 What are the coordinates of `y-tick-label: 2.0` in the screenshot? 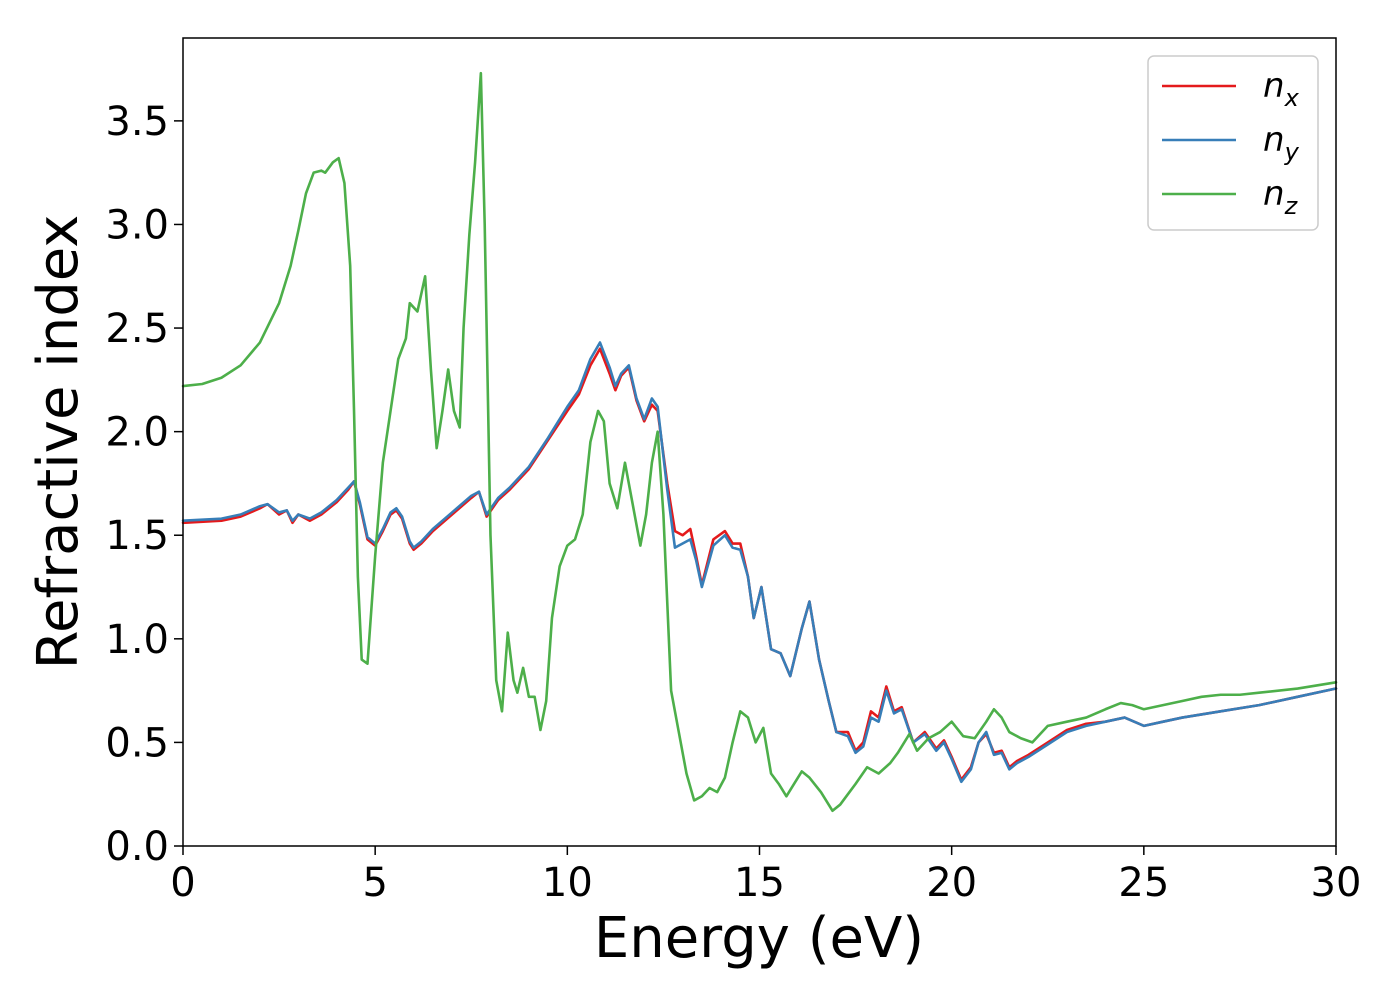 It's located at (137, 433).